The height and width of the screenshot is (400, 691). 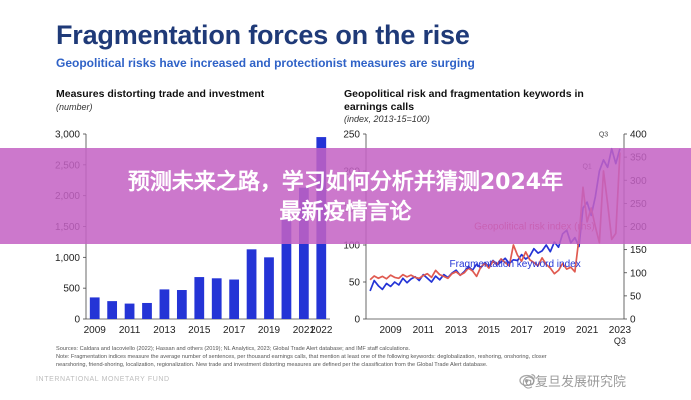 I want to click on line-chart-unit: (index, 2013-15=100), so click(x=387, y=119).